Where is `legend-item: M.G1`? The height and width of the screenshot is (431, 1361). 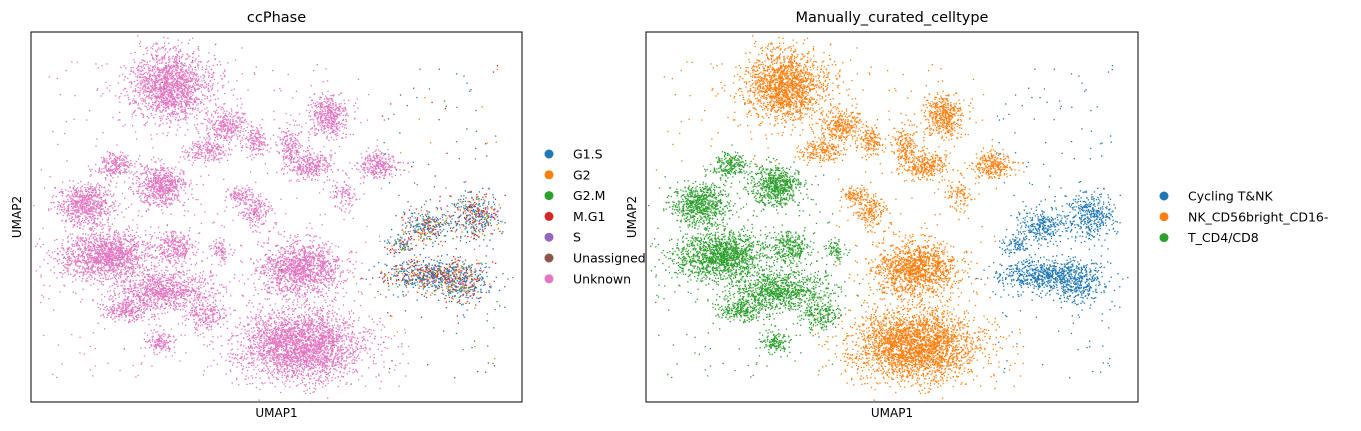
legend-item: M.G1 is located at coordinates (574, 216).